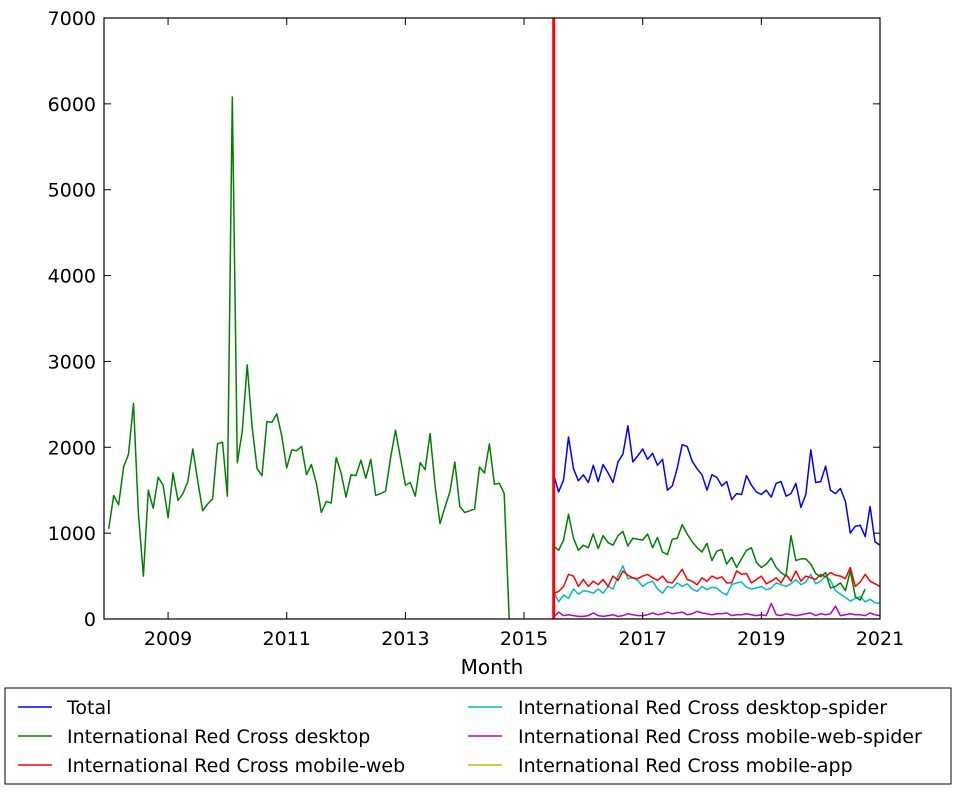 This screenshot has width=956, height=793. I want to click on x-tick-label: 2019, so click(761, 639).